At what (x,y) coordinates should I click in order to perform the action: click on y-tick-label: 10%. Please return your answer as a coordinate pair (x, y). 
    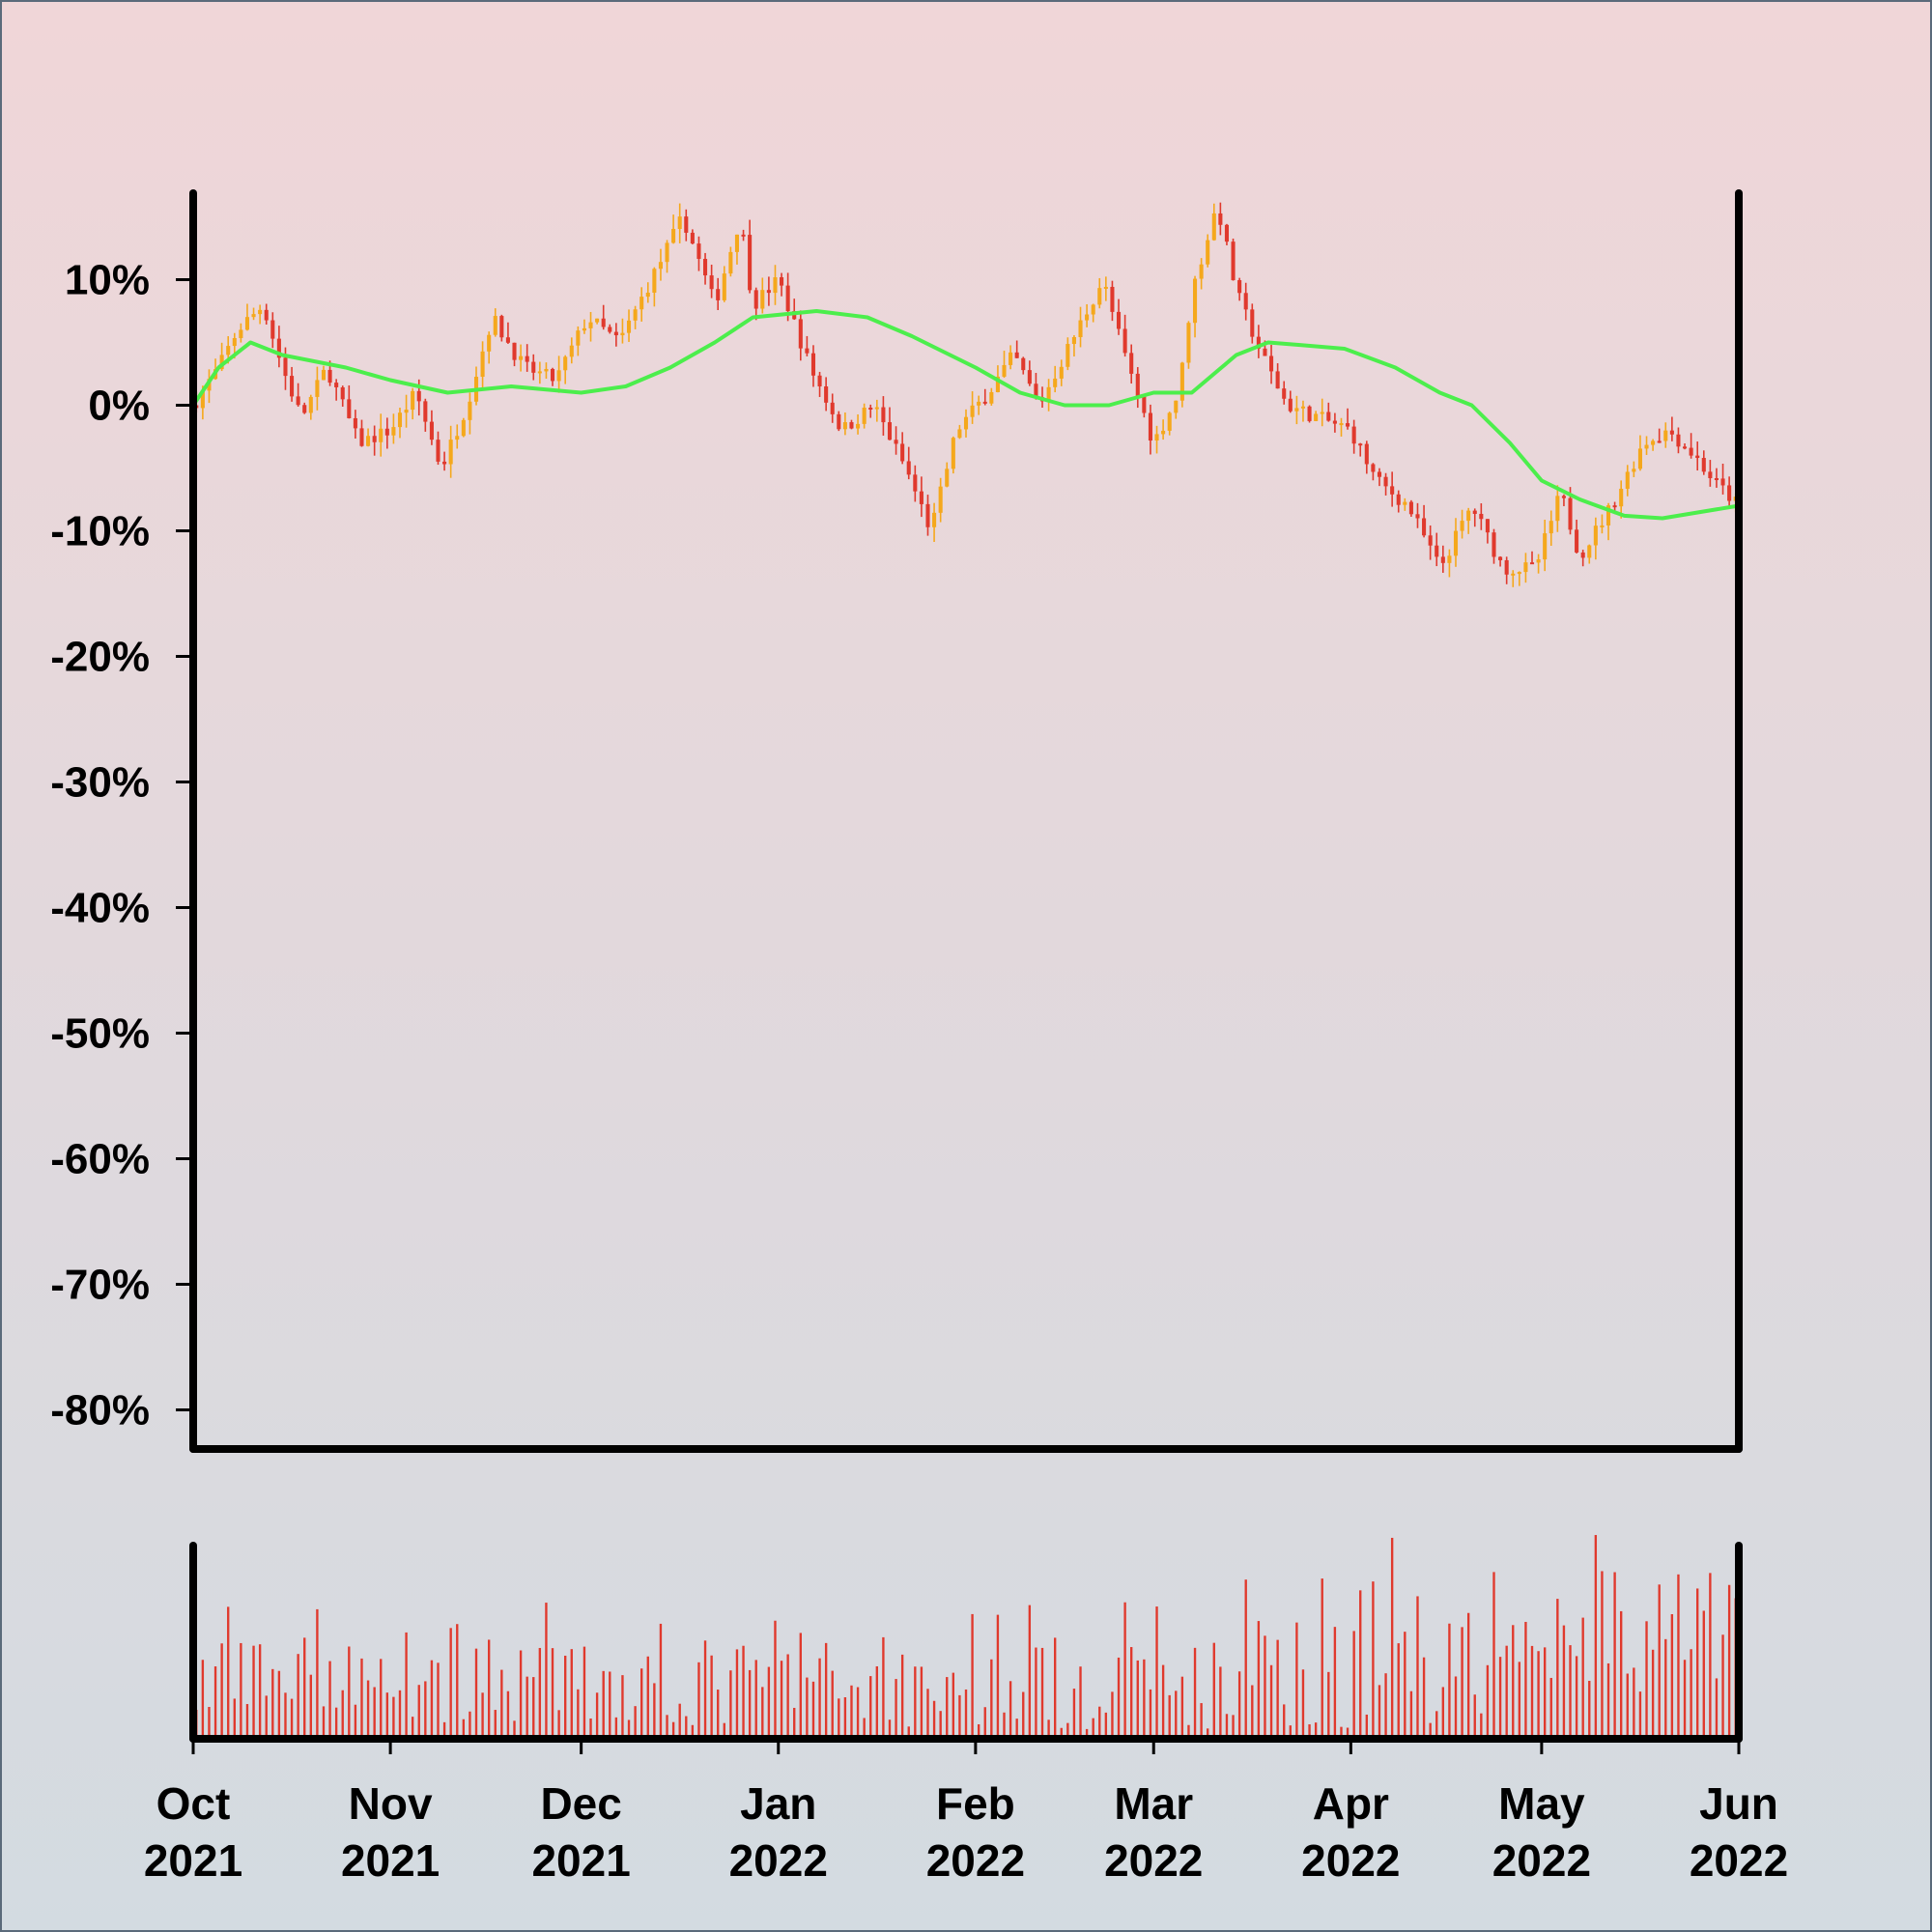
    Looking at the image, I should click on (107, 280).